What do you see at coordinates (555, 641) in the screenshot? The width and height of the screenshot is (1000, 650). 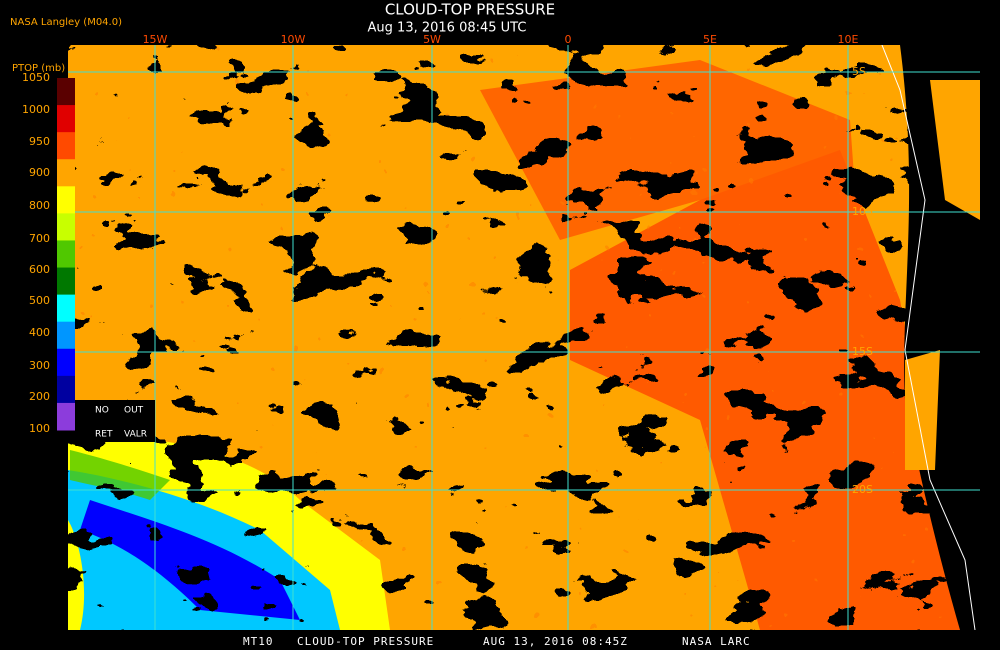 I see `footer-text: AUG 13, 2016 08:45Z` at bounding box center [555, 641].